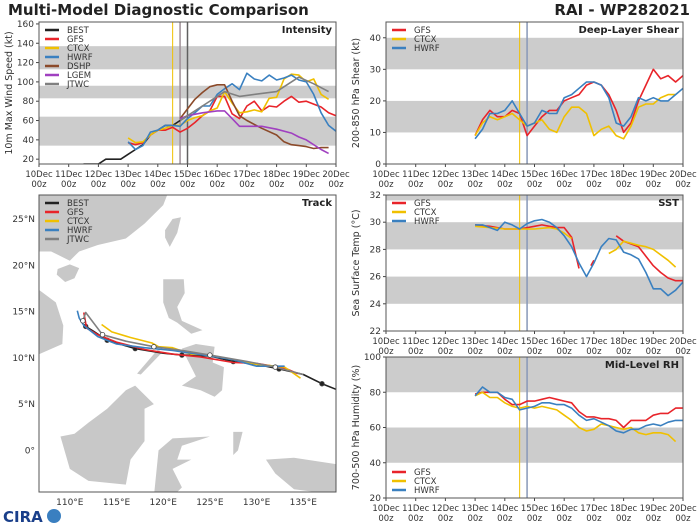  I want to click on y-tick-label: 30, so click(376, 223).